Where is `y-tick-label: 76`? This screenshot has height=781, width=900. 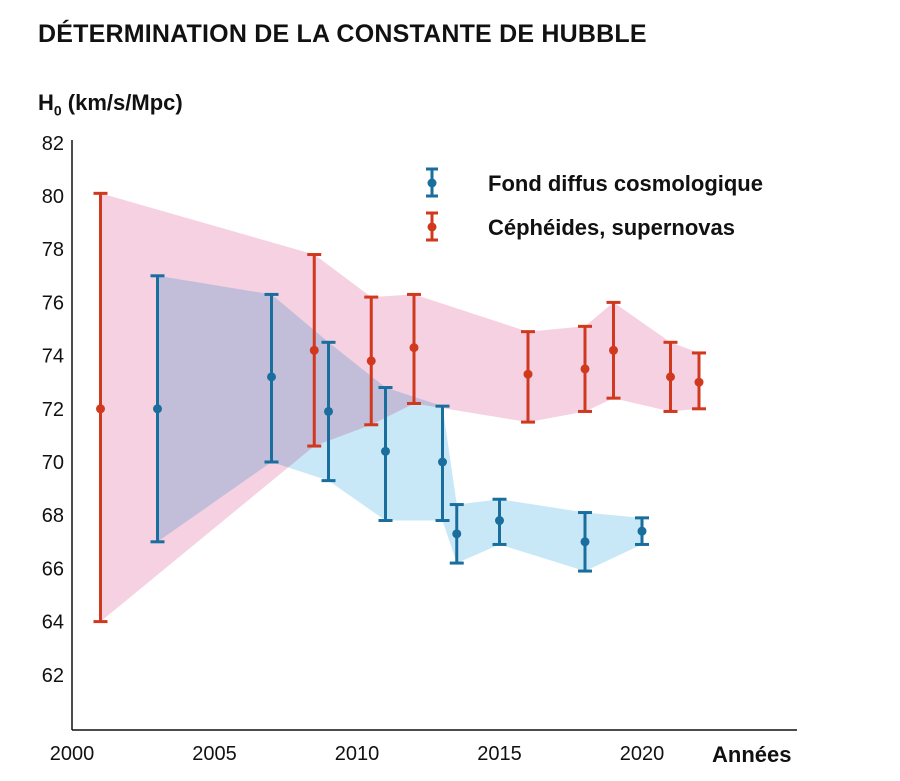
y-tick-label: 76 is located at coordinates (53, 303).